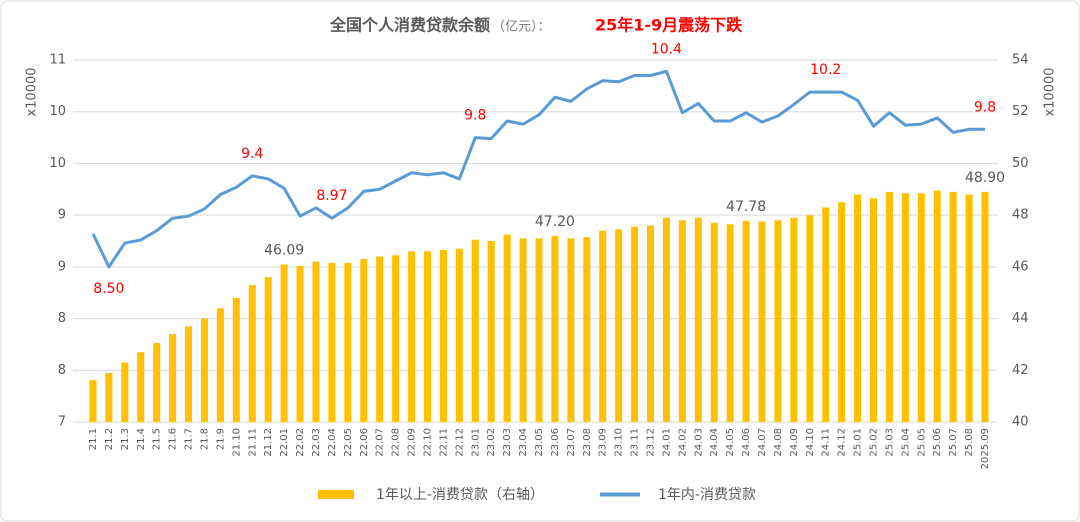 The height and width of the screenshot is (522, 1080). Describe the element at coordinates (666, 442) in the screenshot. I see `x-tick-label: 24.01` at that location.